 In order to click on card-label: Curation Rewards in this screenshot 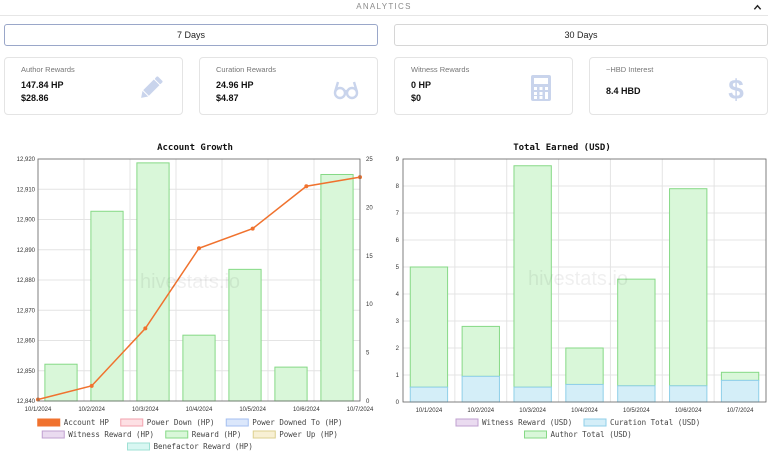, I will do `click(246, 69)`.